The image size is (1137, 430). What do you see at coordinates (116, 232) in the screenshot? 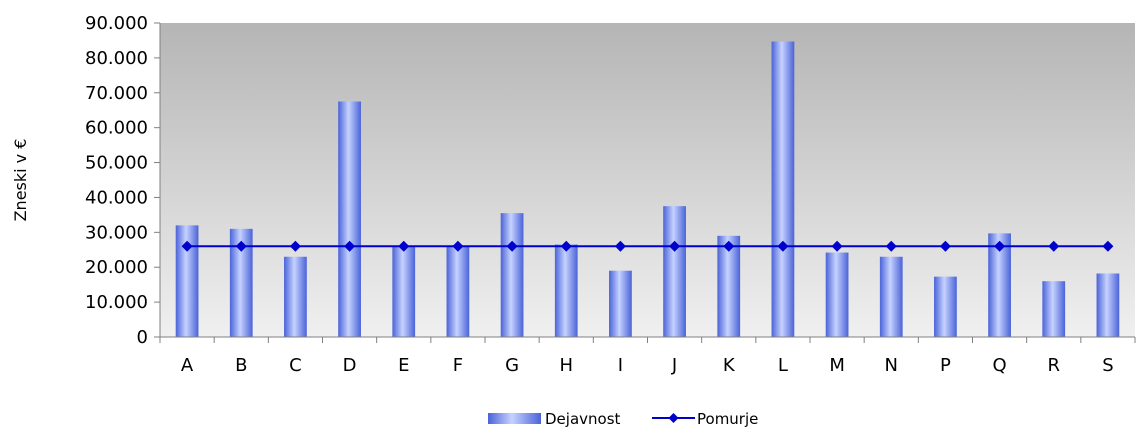
I see `y-tick-label: 30.000` at bounding box center [116, 232].